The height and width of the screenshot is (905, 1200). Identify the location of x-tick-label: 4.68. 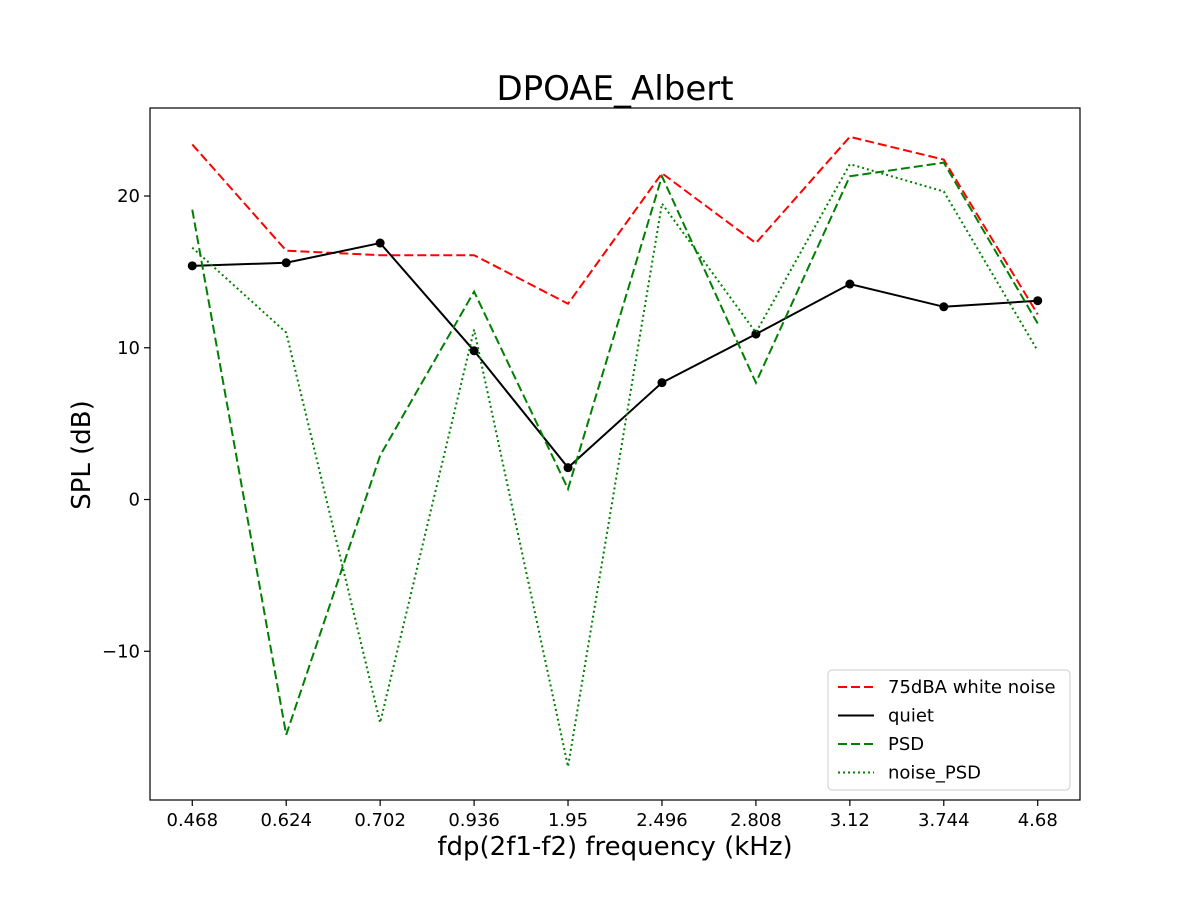
(1038, 820).